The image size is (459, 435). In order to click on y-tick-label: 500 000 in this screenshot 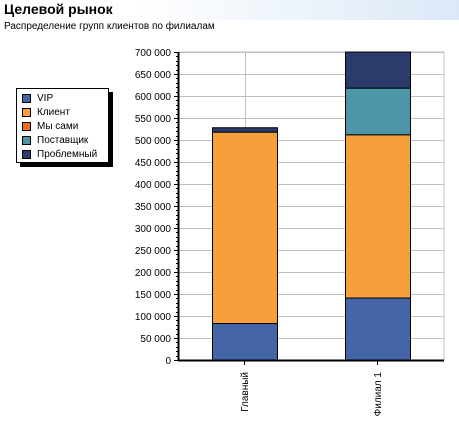, I will do `click(153, 141)`.